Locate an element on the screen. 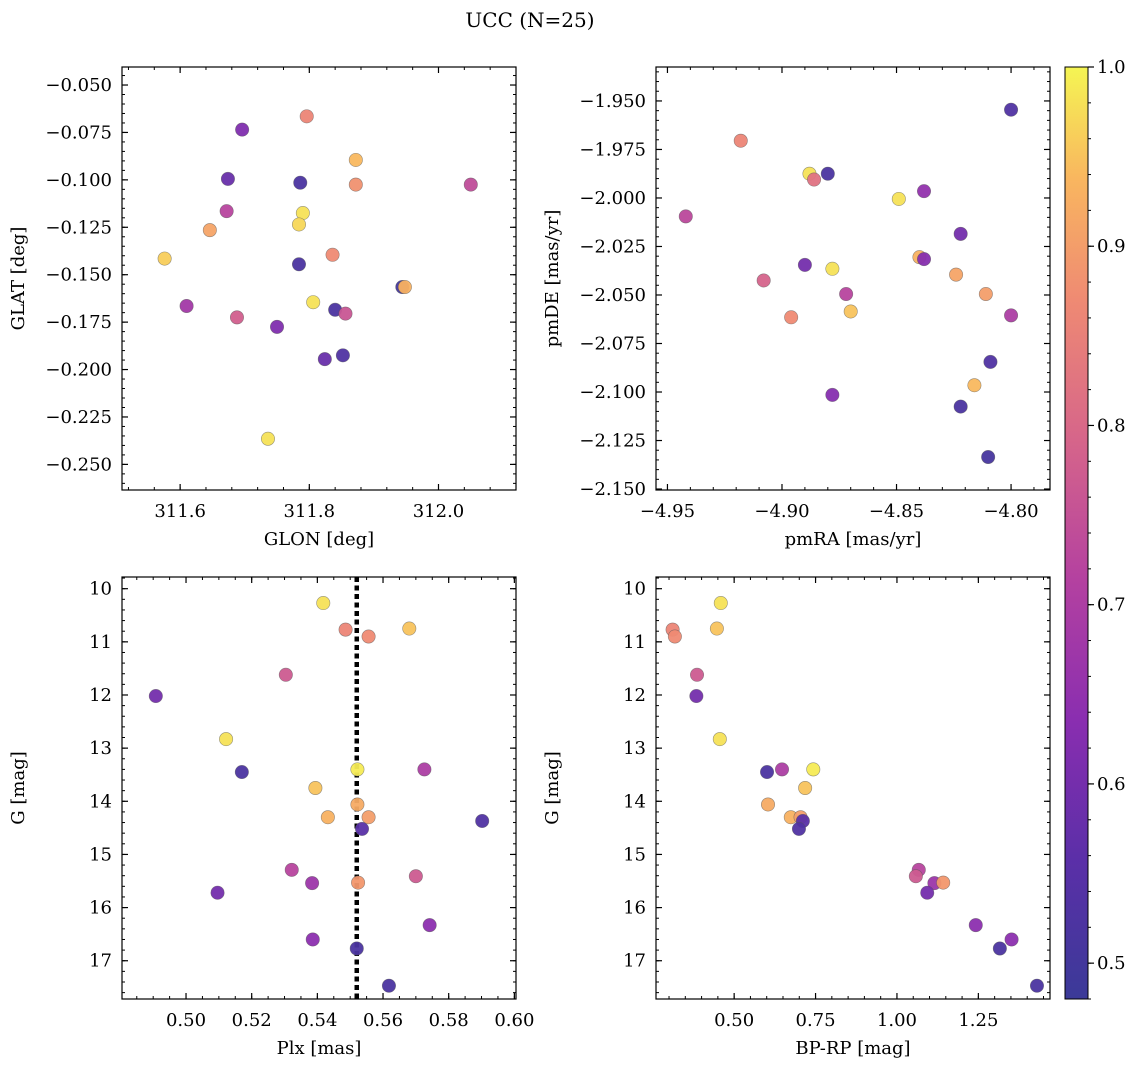 The height and width of the screenshot is (1067, 1136). y-tick-label: −1.975 is located at coordinates (612, 149).